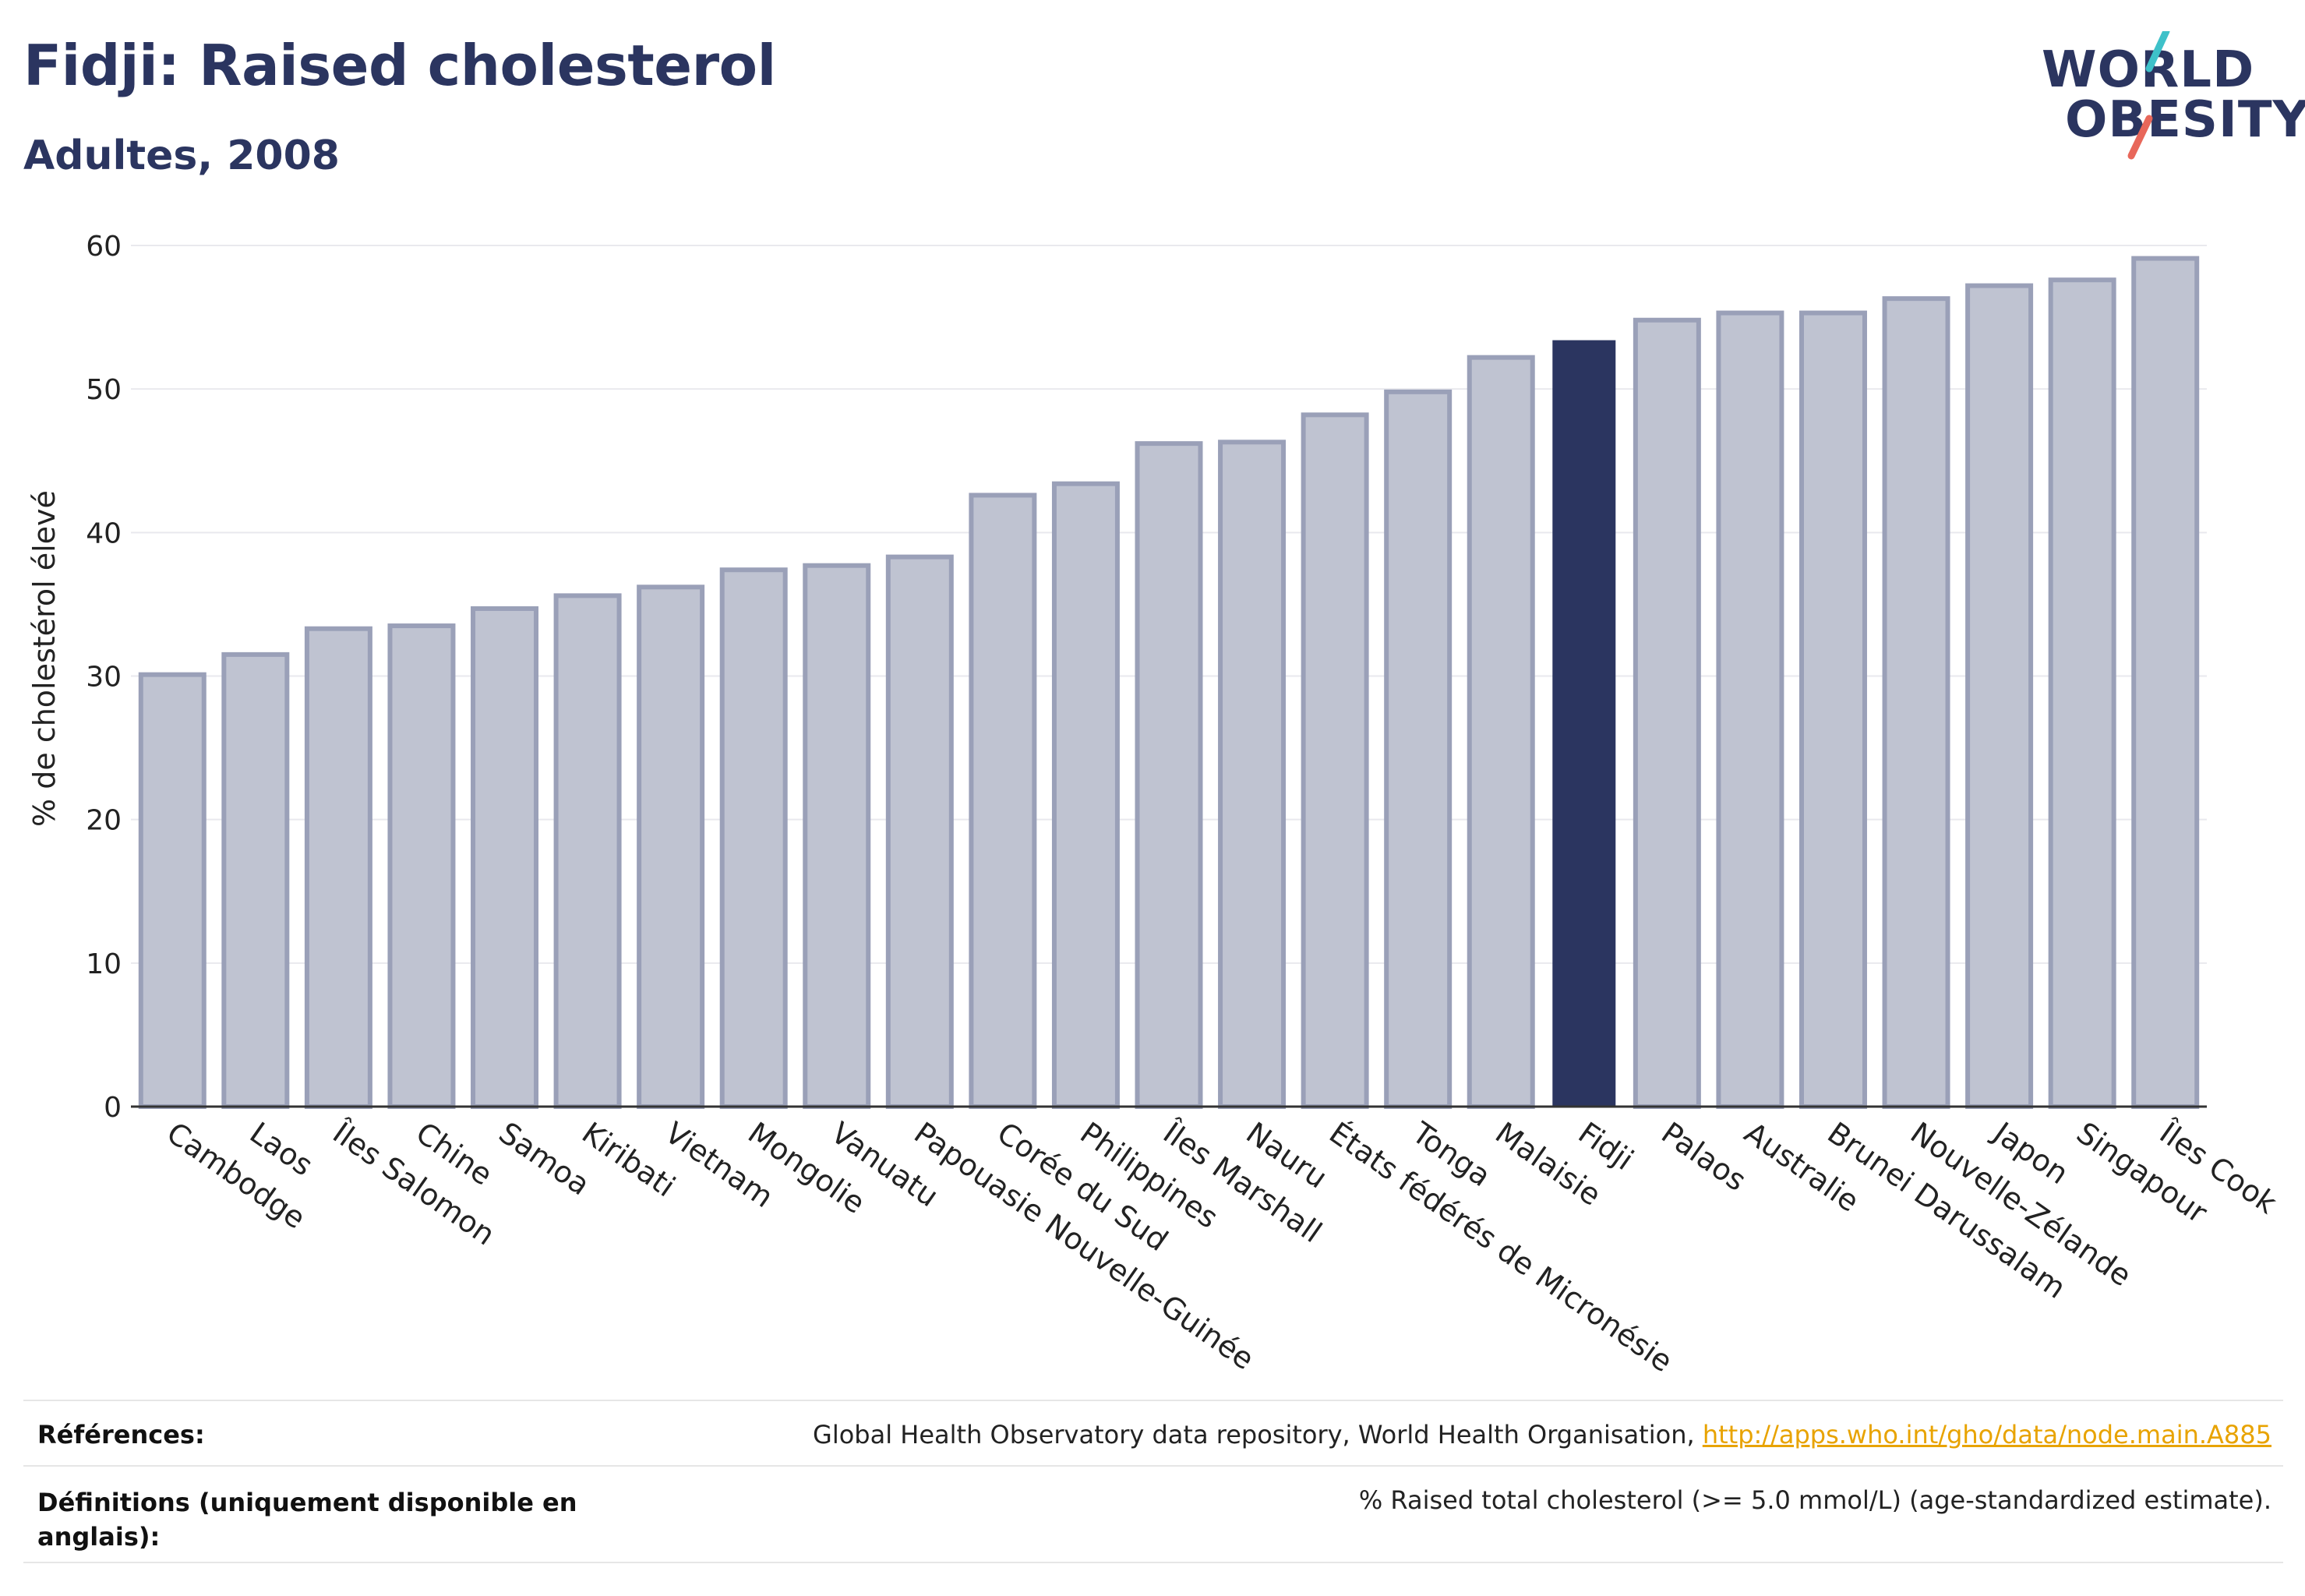 The image size is (2305, 1596). I want to click on y-tick-label: 40, so click(104, 533).